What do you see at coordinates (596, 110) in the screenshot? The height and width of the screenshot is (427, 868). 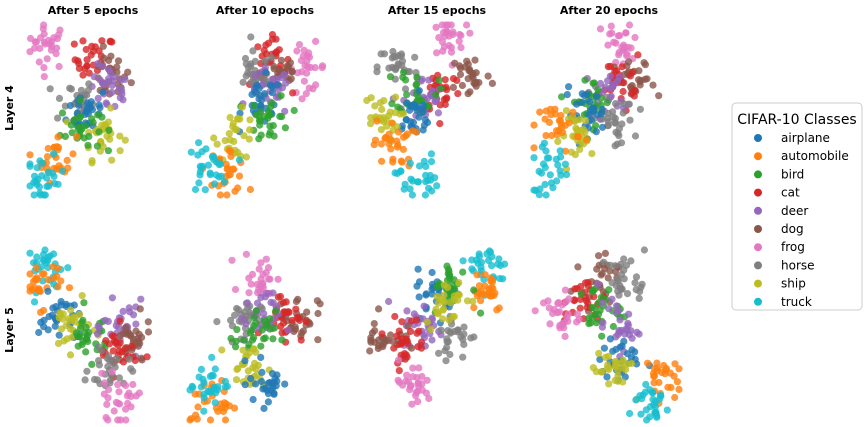 I see `panel-r0-c3` at bounding box center [596, 110].